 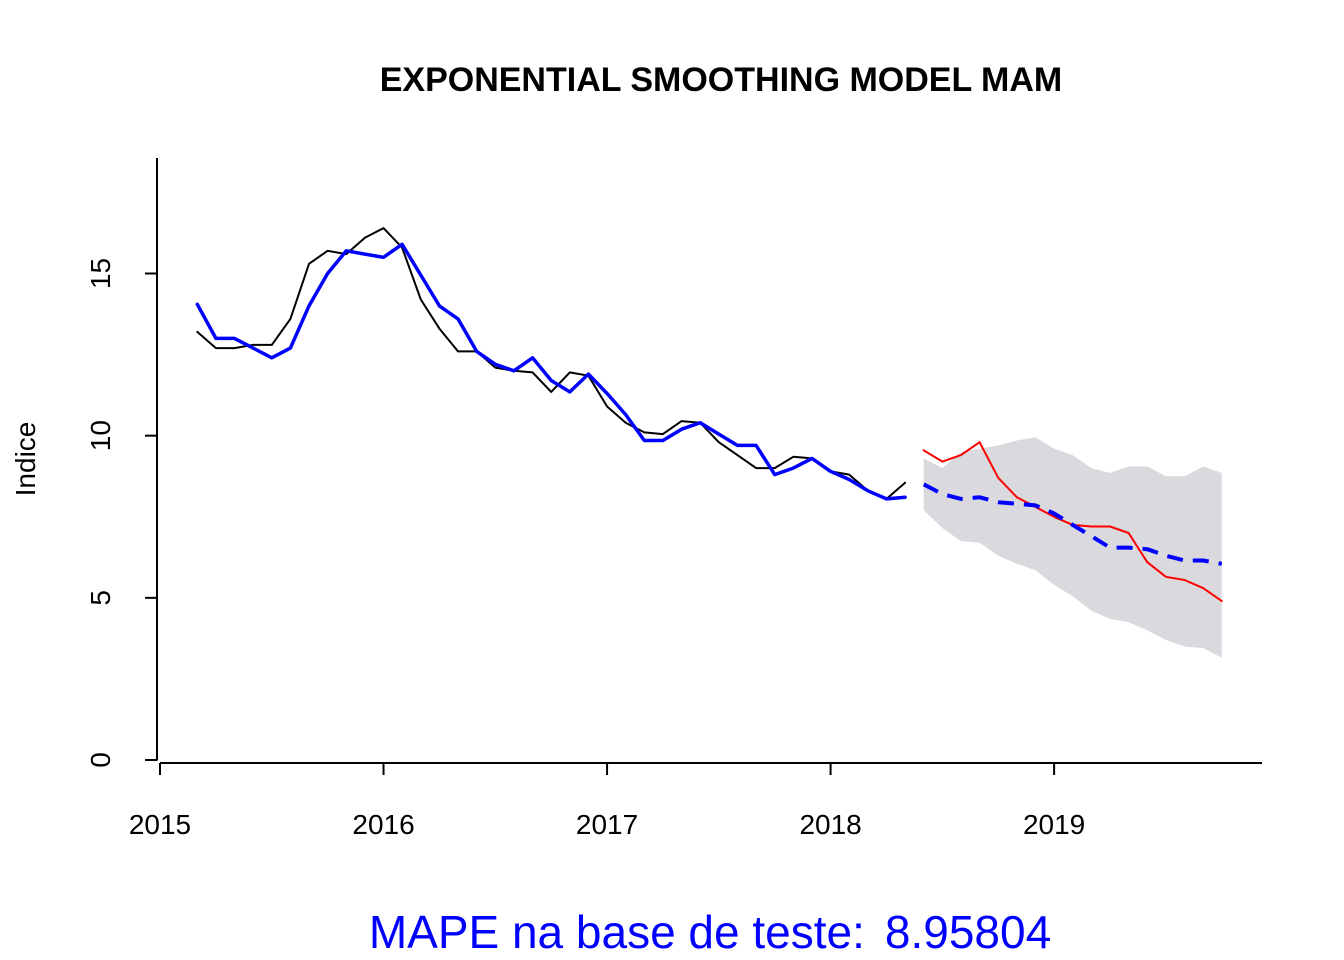 I want to click on mape-caption: MAPE na base de teste: 8.95804, so click(x=710, y=932).